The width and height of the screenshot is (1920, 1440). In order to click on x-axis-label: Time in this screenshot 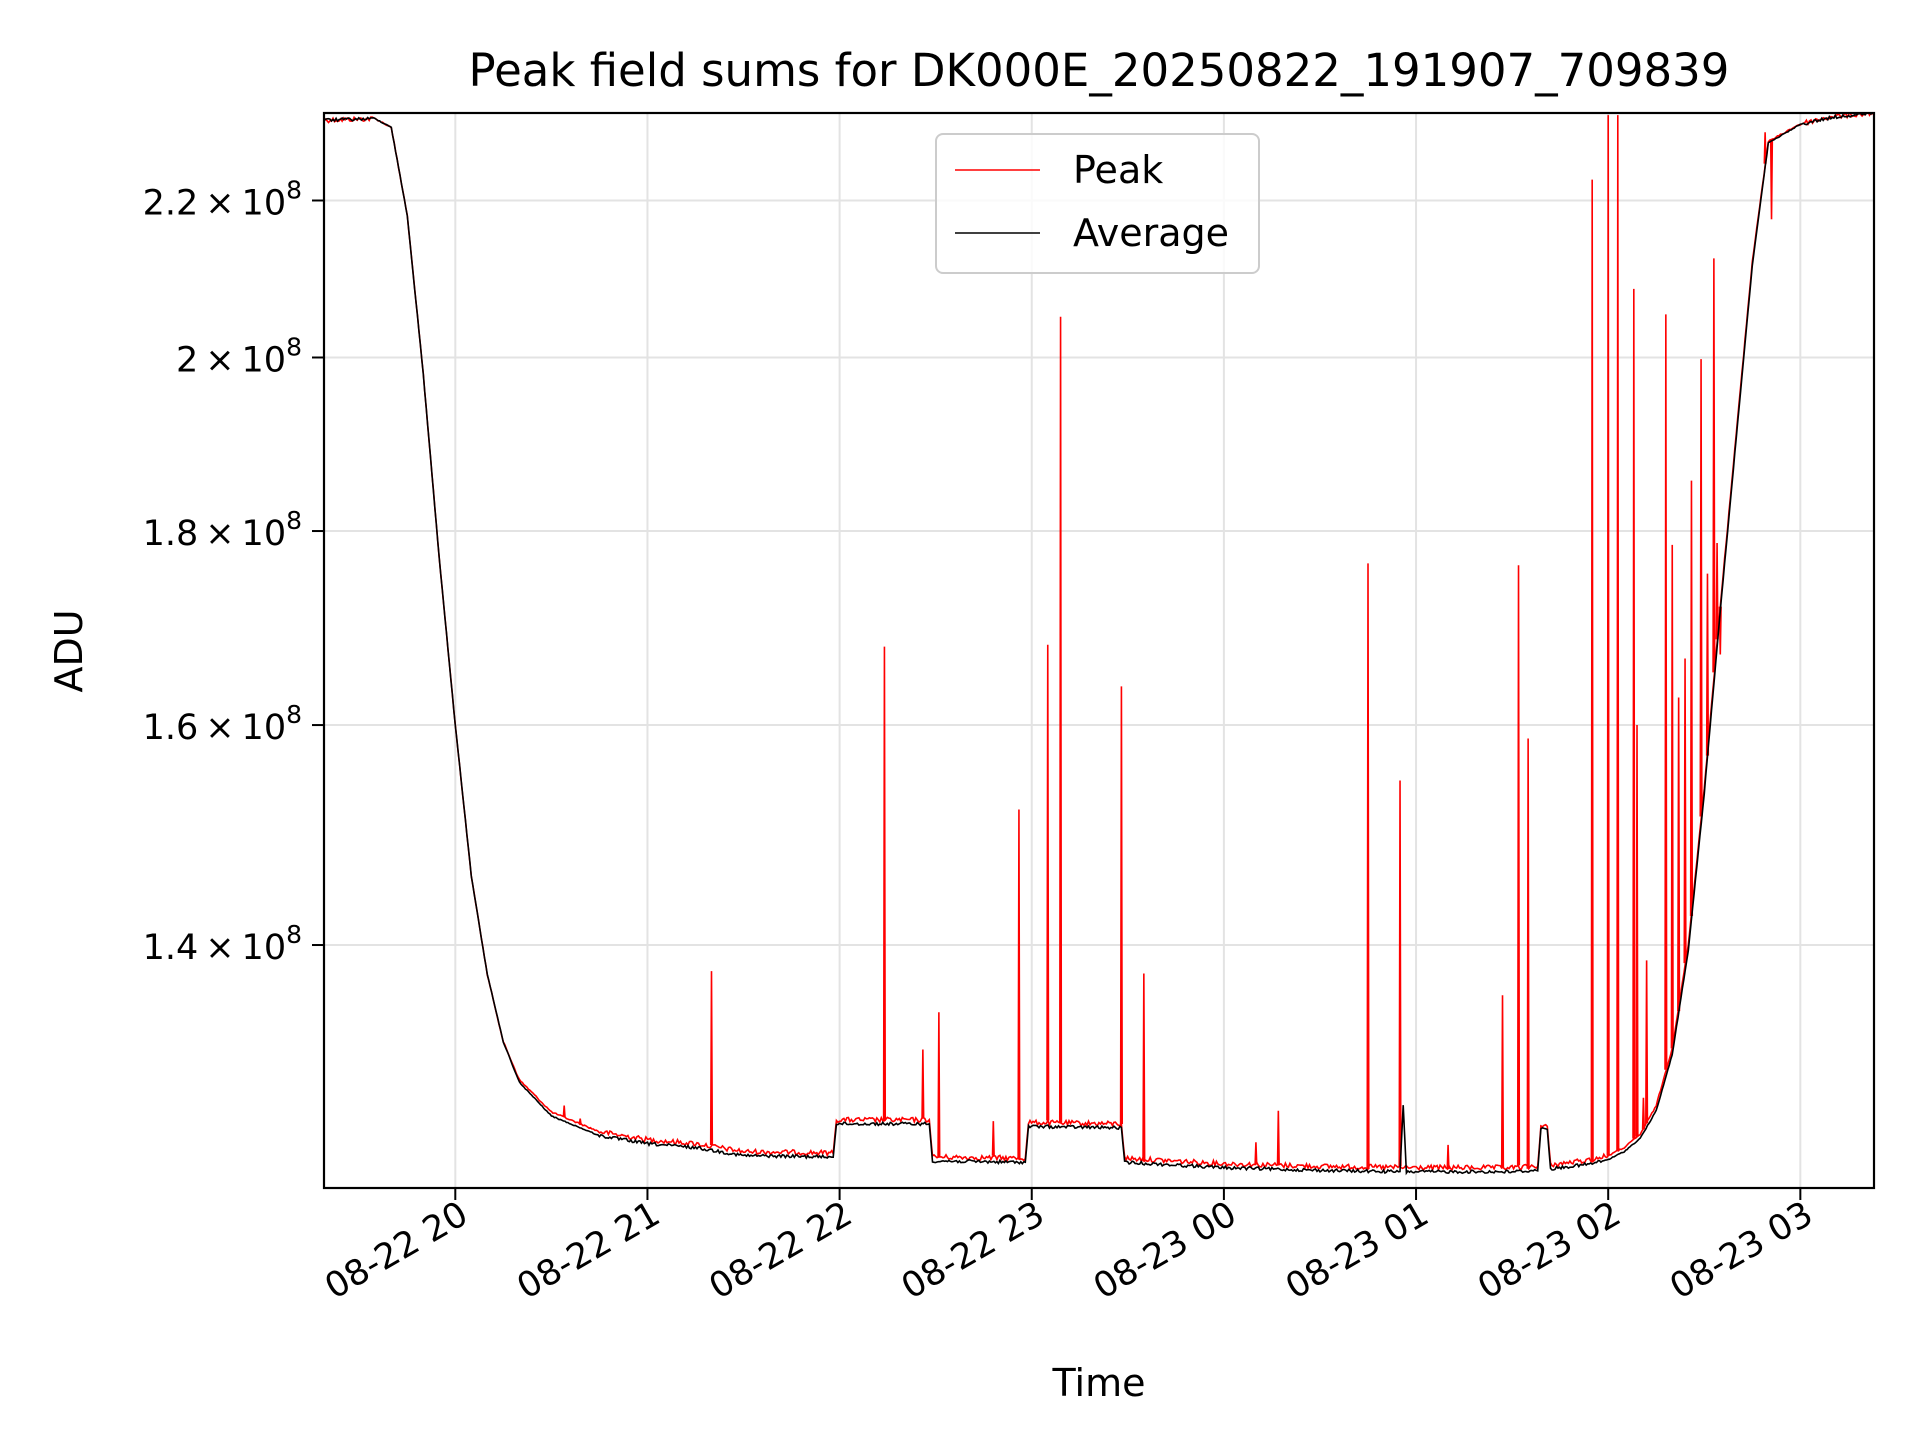, I will do `click(1099, 1383)`.